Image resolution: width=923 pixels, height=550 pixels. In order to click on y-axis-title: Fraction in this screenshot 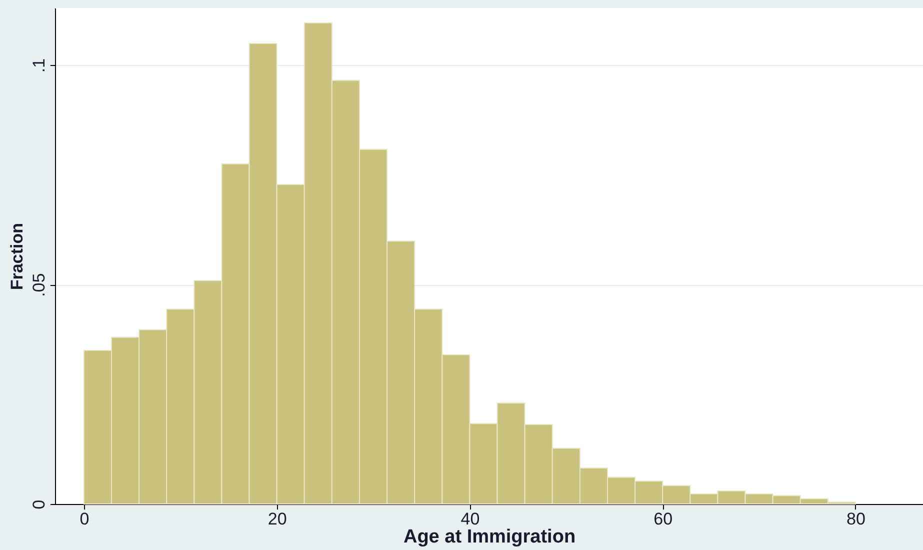, I will do `click(17, 256)`.